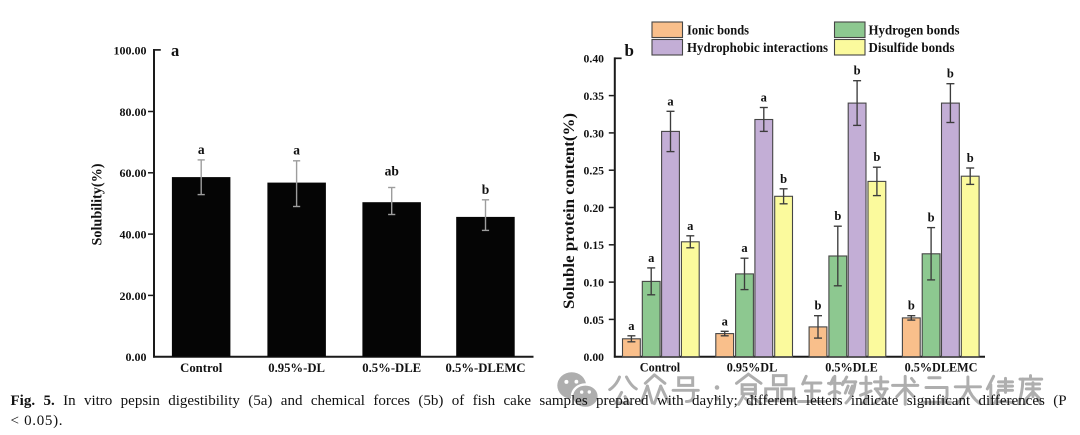 This screenshot has width=1080, height=435. What do you see at coordinates (569, 211) in the screenshot?
I see `svg-text: Soluble protein content(%)` at bounding box center [569, 211].